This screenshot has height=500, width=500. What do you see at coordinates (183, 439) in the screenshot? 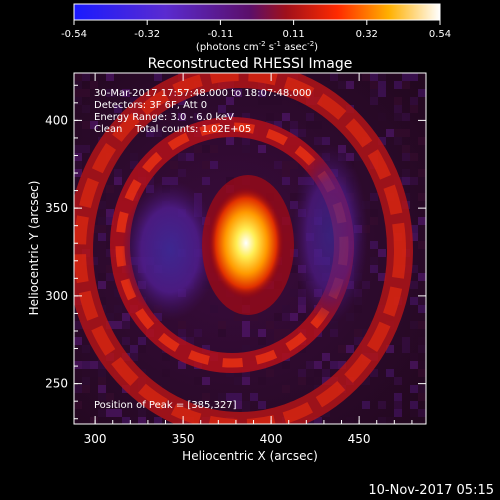
I see `x-tick-label: 350` at bounding box center [183, 439].